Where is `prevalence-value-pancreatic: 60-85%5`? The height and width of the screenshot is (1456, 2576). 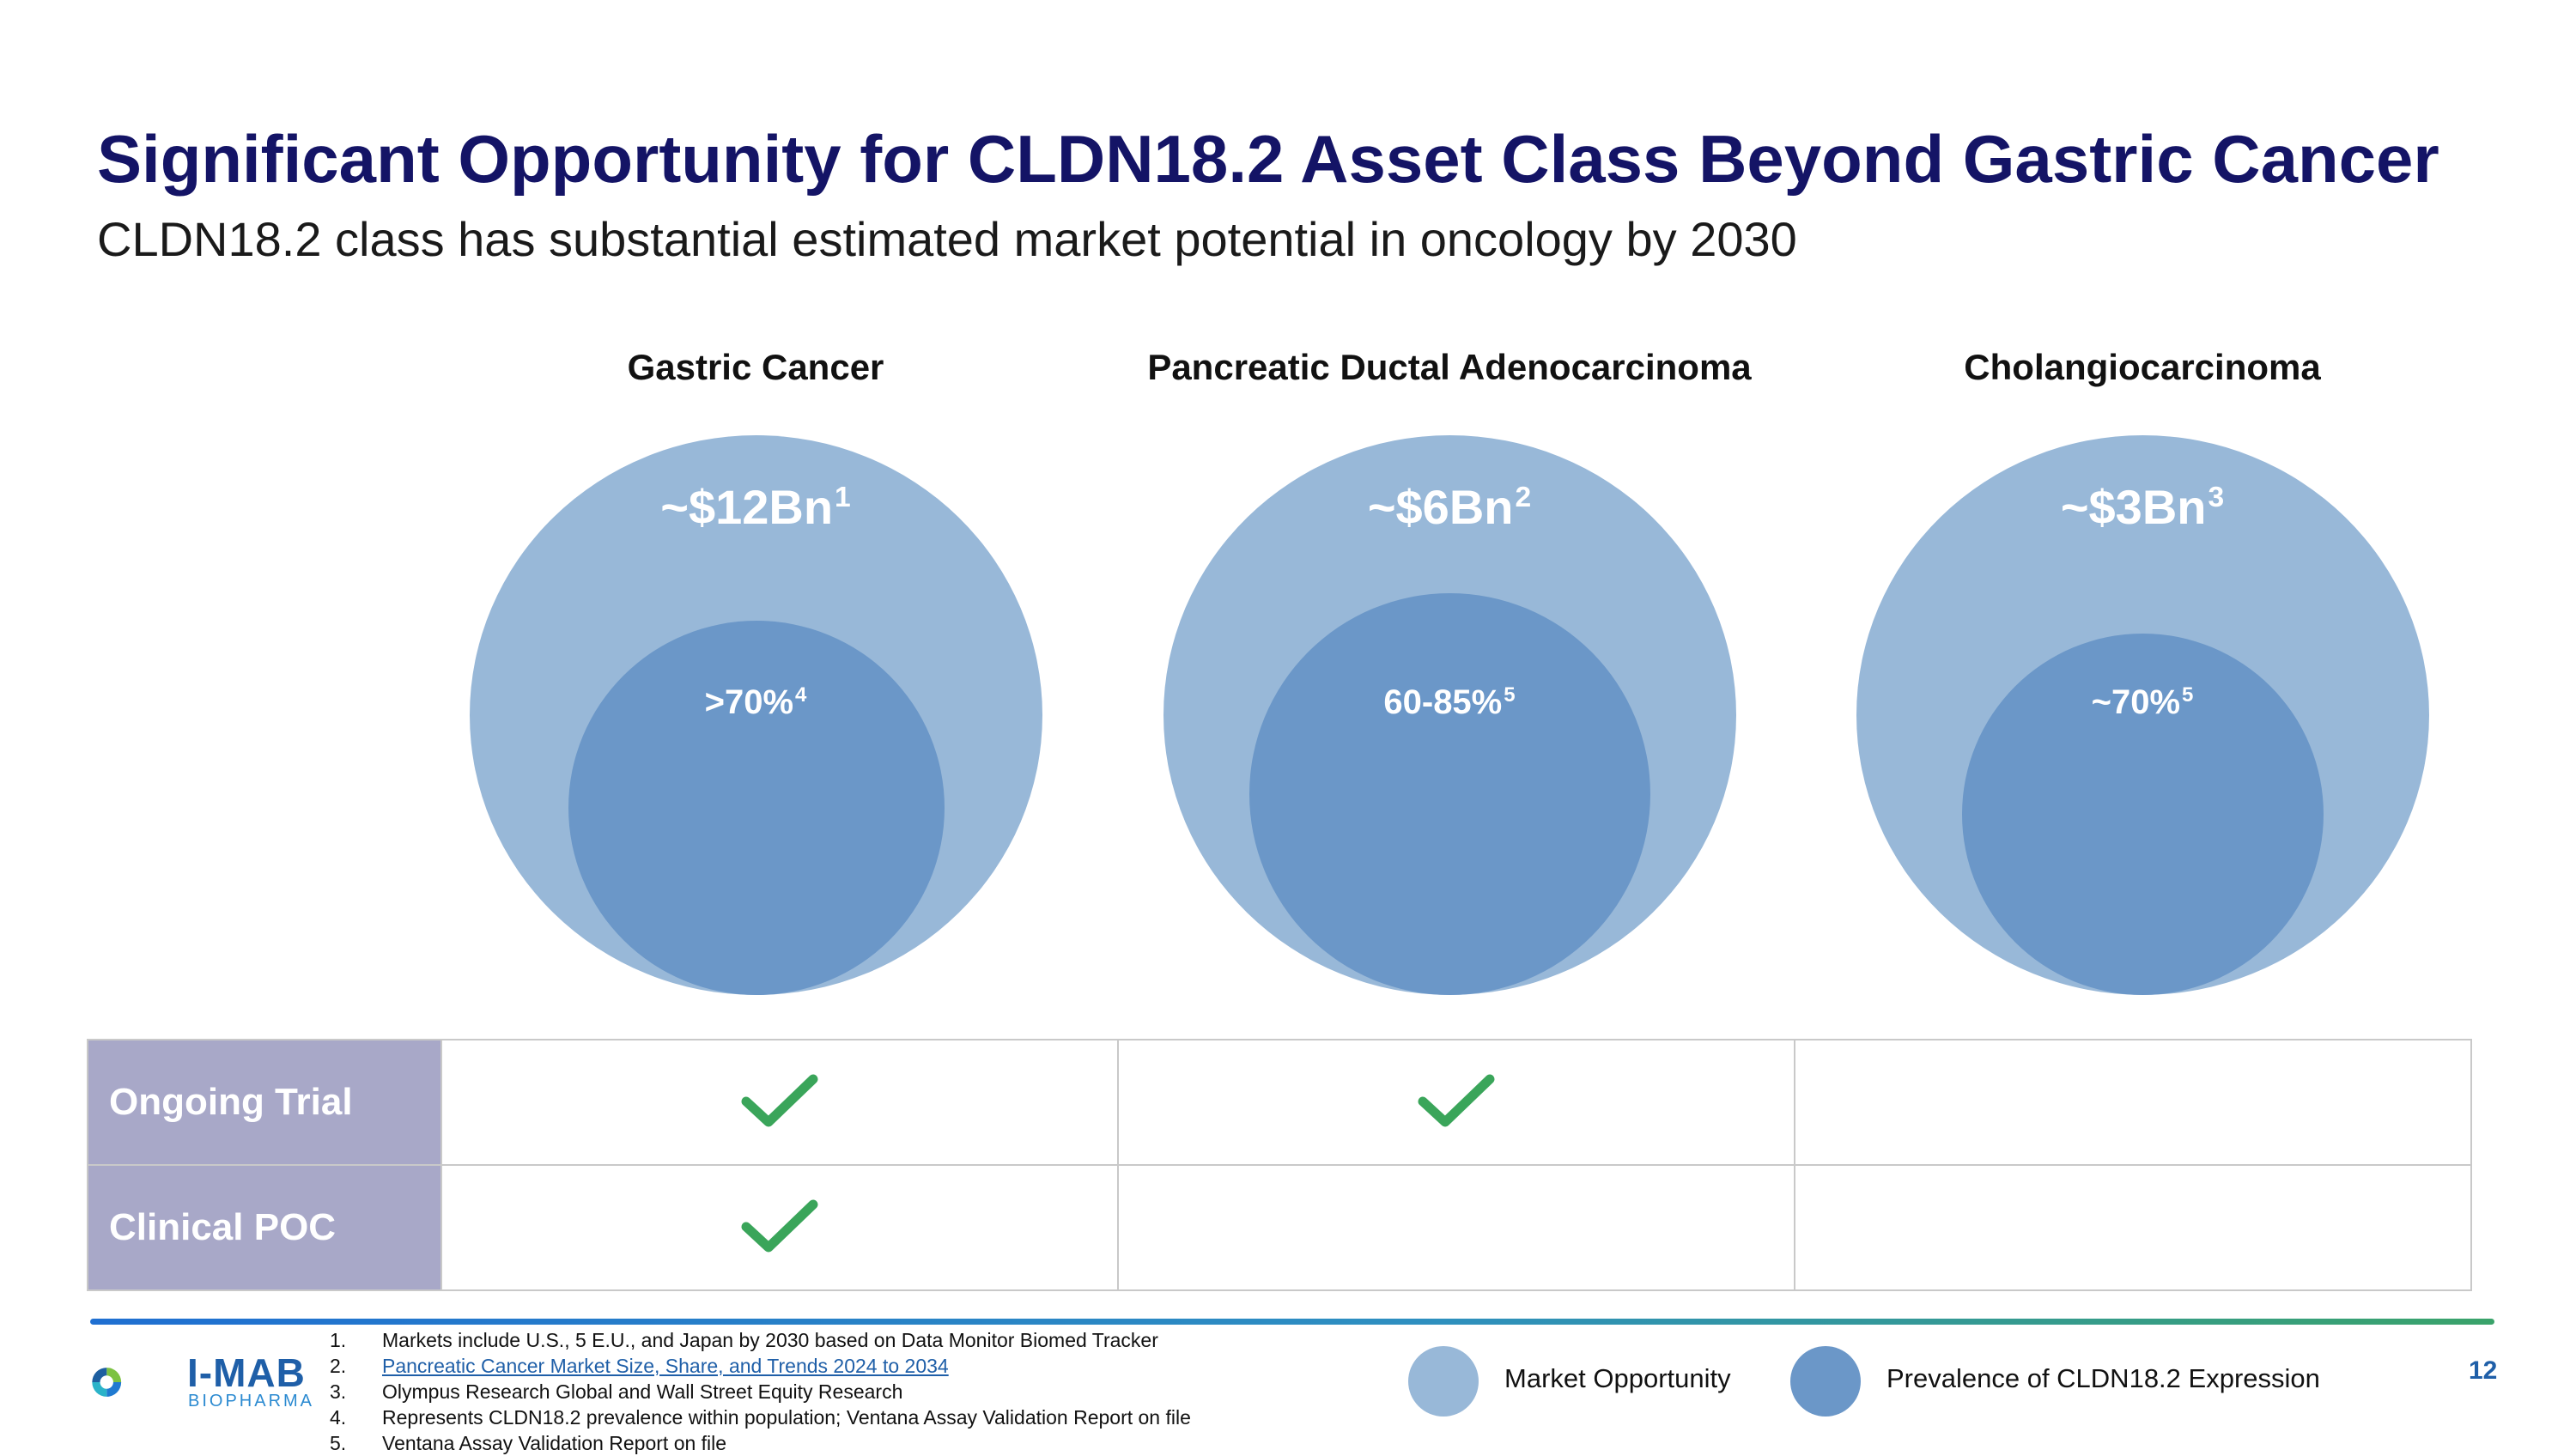
prevalence-value-pancreatic: 60-85%5 is located at coordinates (1449, 701).